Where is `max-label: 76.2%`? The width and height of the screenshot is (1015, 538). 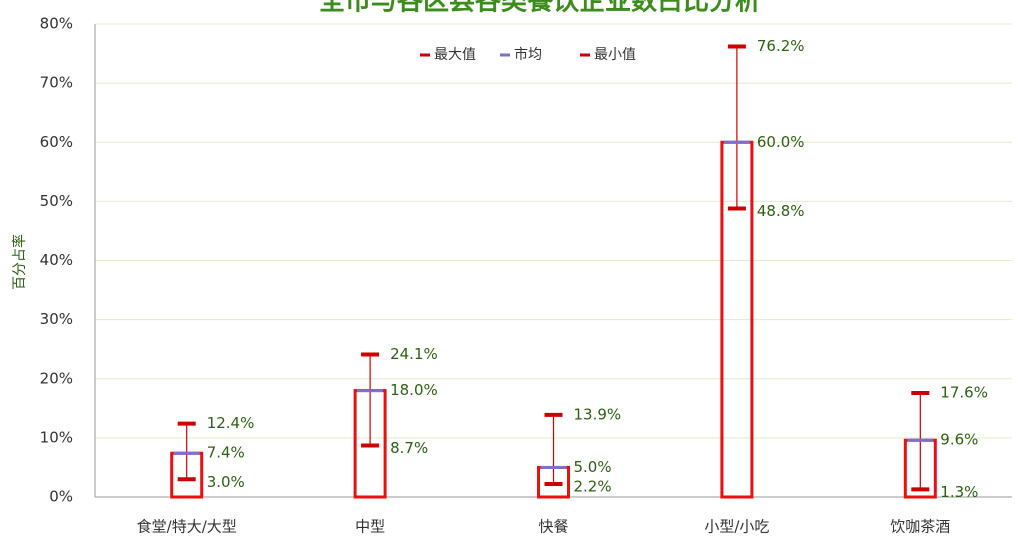
max-label: 76.2% is located at coordinates (781, 46).